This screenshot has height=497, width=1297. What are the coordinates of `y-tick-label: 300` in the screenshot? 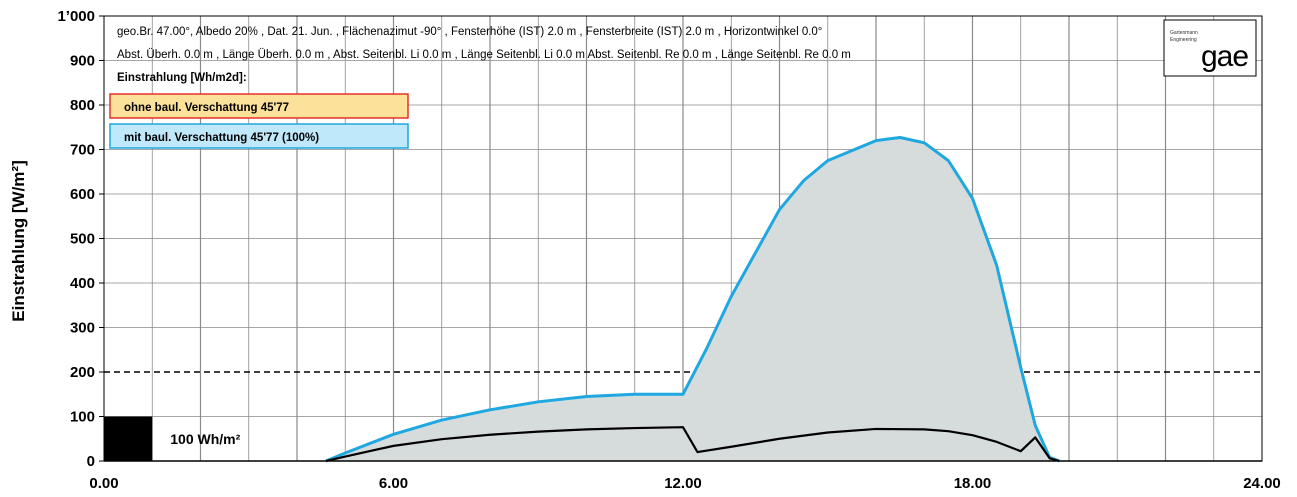 It's located at (82, 328).